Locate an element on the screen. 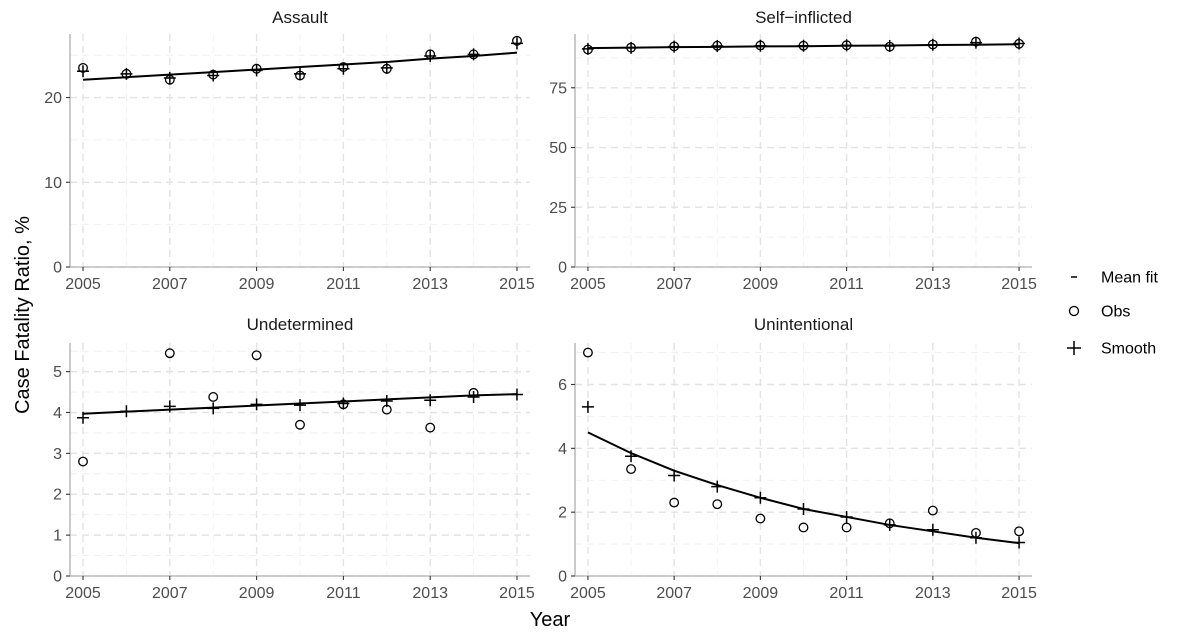 The height and width of the screenshot is (633, 1188). y-axis-title: Case Fatality Ratio, % is located at coordinates (23, 315).